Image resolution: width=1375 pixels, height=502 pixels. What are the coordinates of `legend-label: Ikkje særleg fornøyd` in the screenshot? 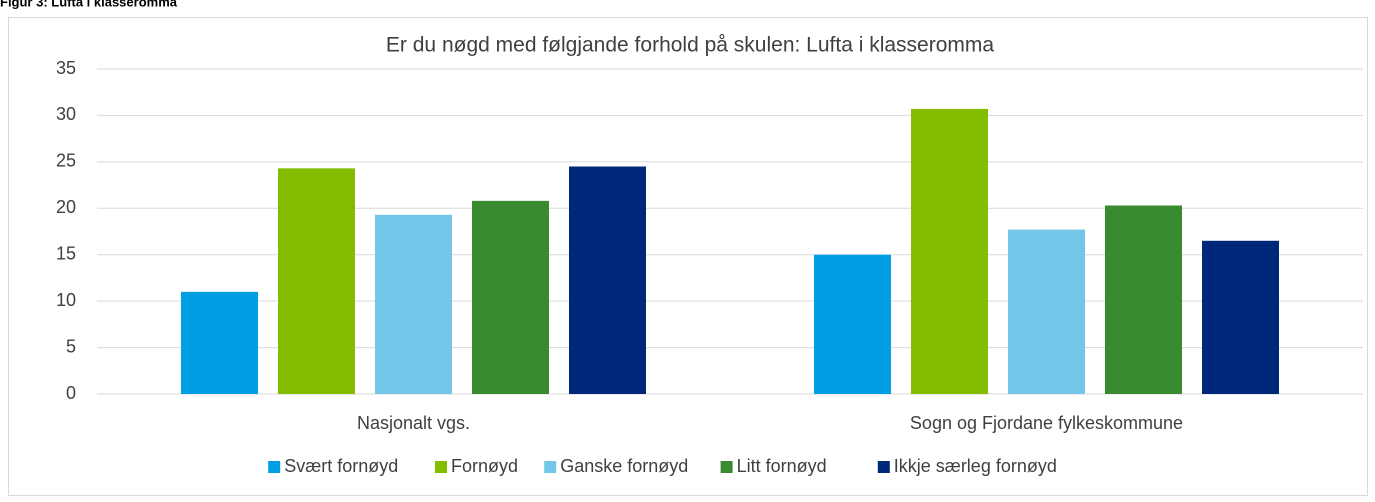 It's located at (975, 466).